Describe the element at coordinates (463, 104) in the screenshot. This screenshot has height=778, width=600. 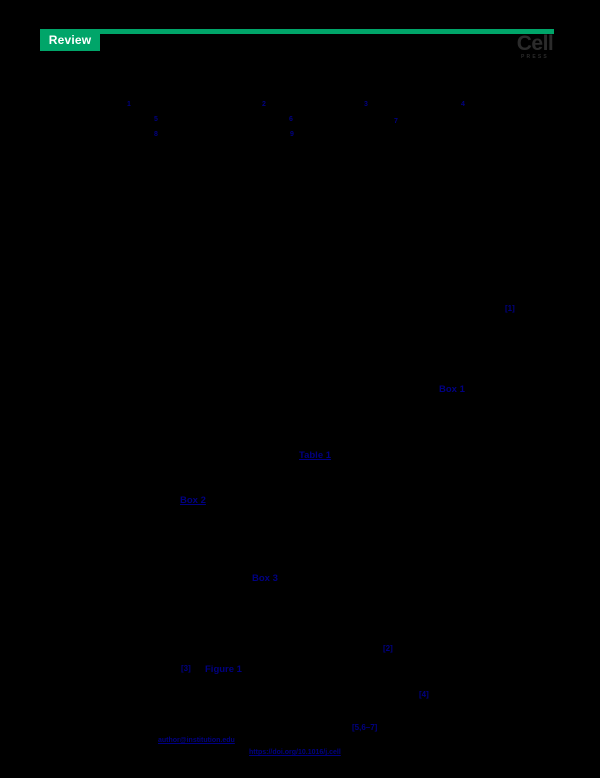
I see `author-superscript: 4` at that location.